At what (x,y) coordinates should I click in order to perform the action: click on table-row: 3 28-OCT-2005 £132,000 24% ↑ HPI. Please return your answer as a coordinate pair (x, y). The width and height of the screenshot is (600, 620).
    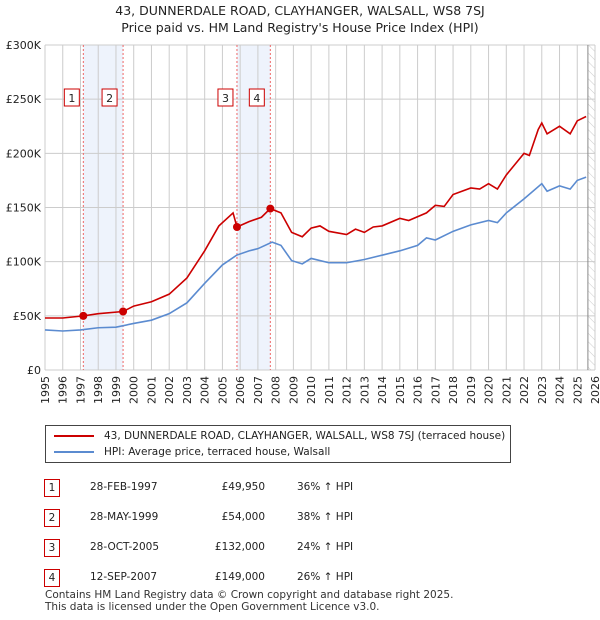
    Looking at the image, I should click on (300, 549).